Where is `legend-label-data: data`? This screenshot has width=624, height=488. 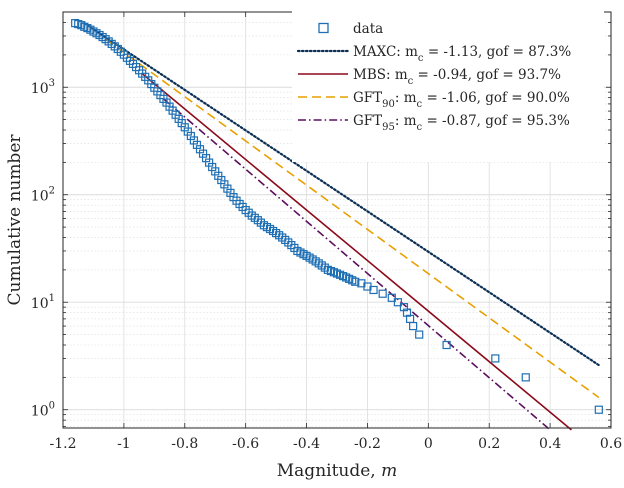
legend-label-data: data is located at coordinates (368, 29).